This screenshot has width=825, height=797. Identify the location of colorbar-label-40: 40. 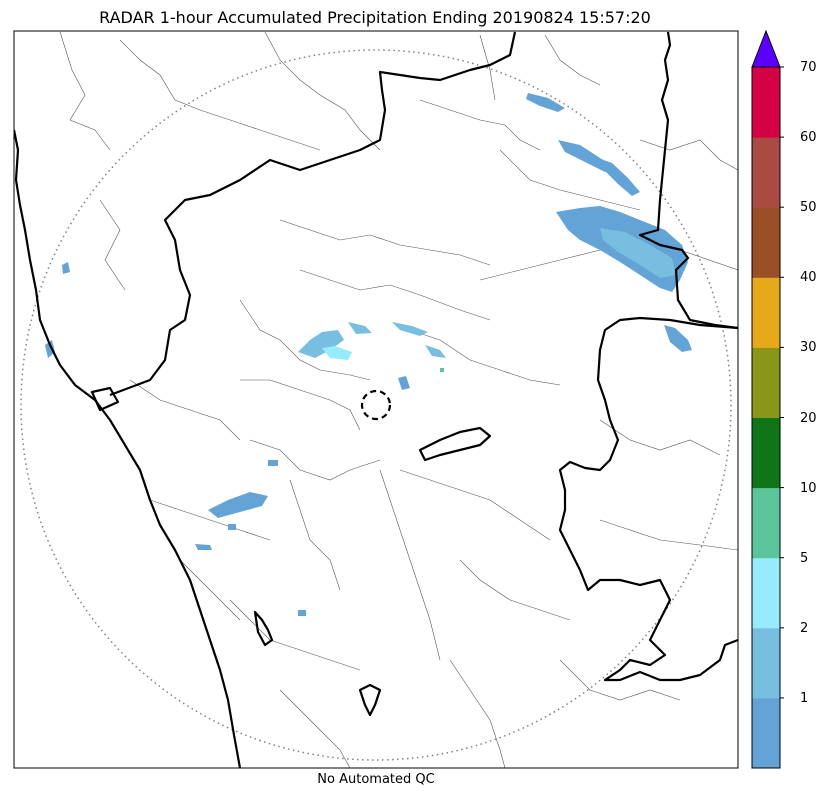
(808, 278).